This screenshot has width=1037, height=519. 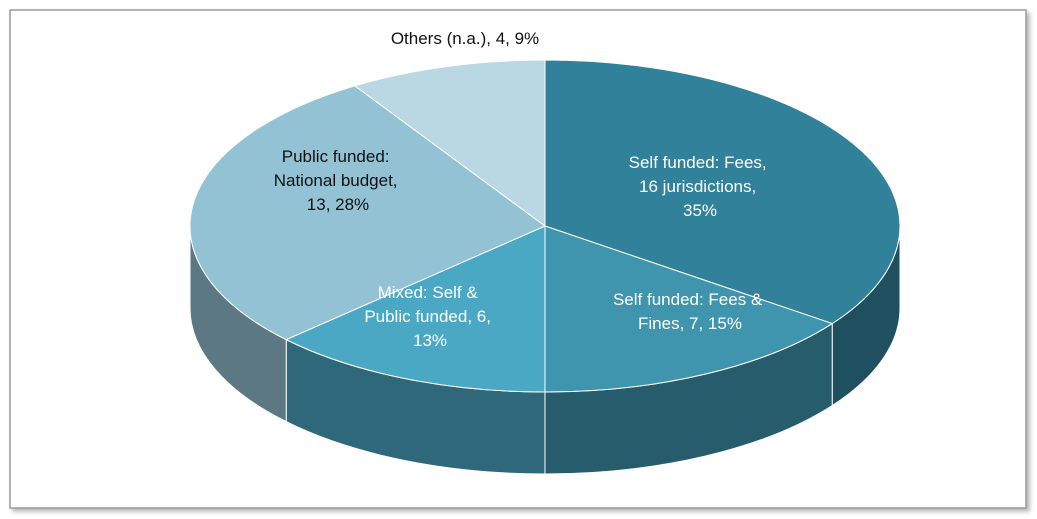 I want to click on data-label: Self funded: Fees, 16 jurisdictions, 35%, so click(x=700, y=186).